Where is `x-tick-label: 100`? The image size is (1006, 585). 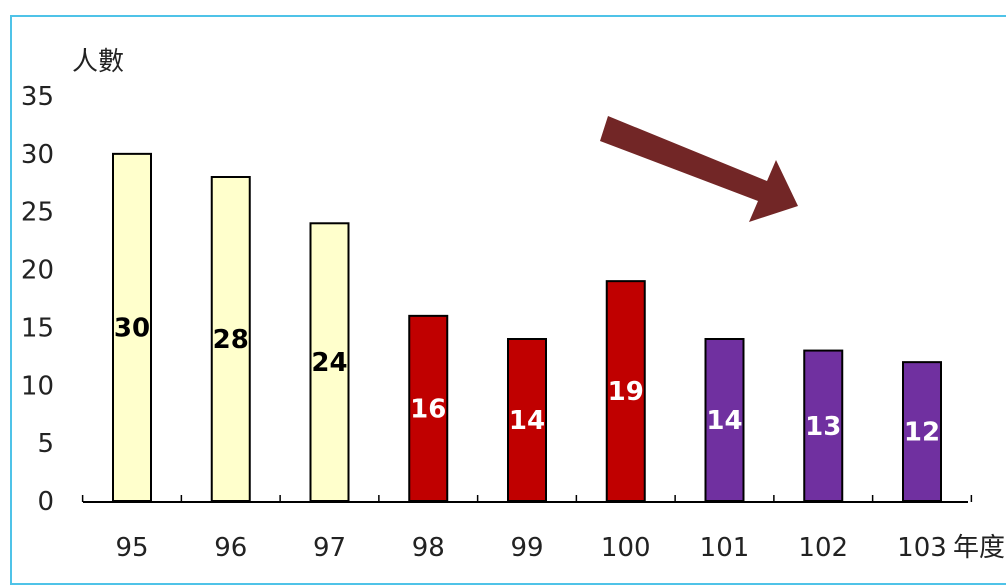 x-tick-label: 100 is located at coordinates (626, 548).